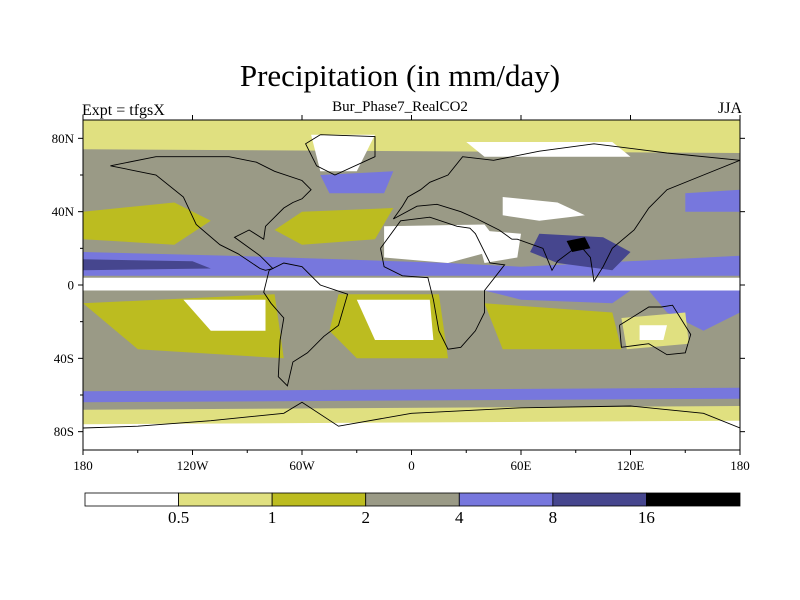 The image size is (800, 600). I want to click on colorbar-label: 8, so click(553, 517).